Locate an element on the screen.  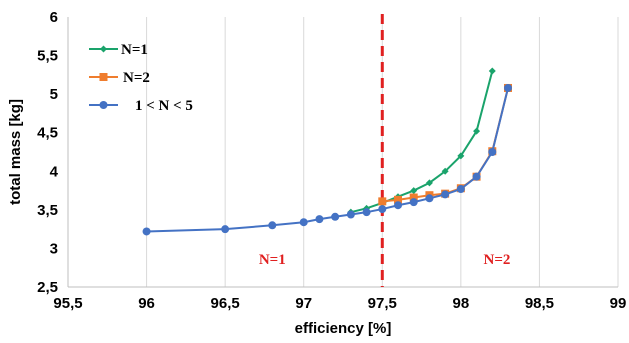
y-tick-label: 5 is located at coordinates (54, 94).